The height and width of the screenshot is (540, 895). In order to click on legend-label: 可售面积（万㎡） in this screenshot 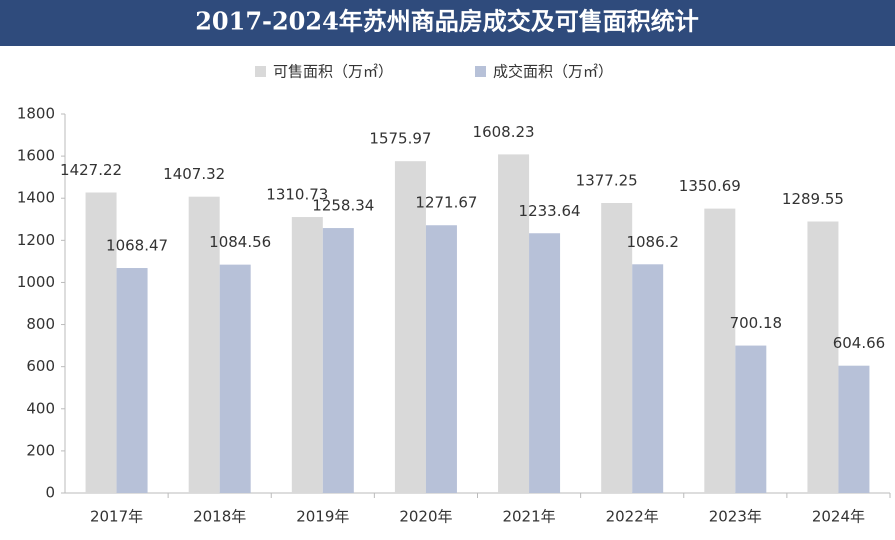, I will do `click(333, 72)`.